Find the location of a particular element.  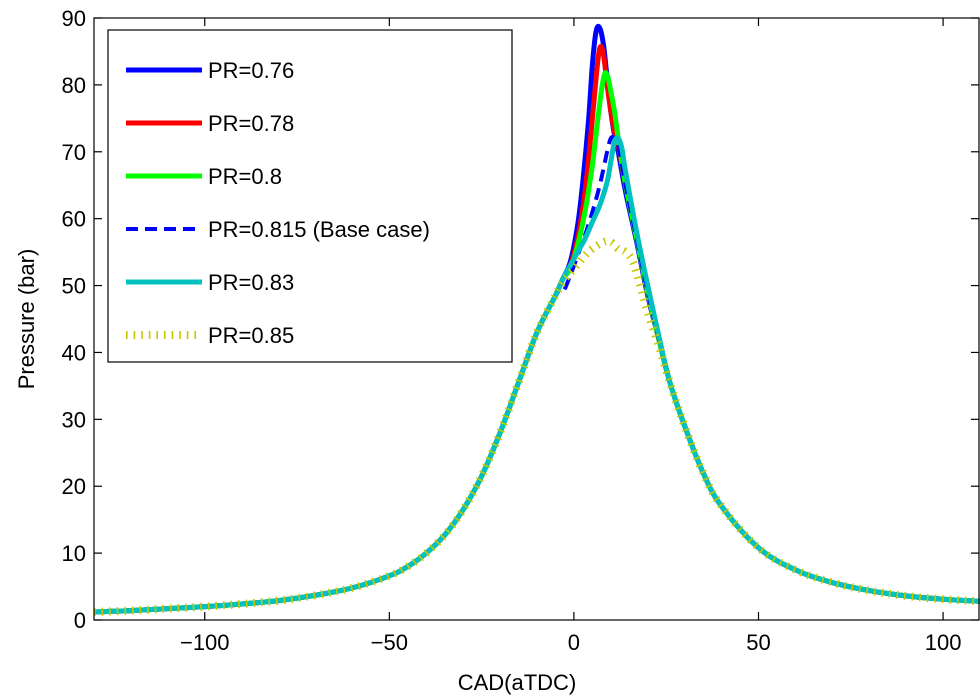

x-tick-label: 50 is located at coordinates (758, 642).